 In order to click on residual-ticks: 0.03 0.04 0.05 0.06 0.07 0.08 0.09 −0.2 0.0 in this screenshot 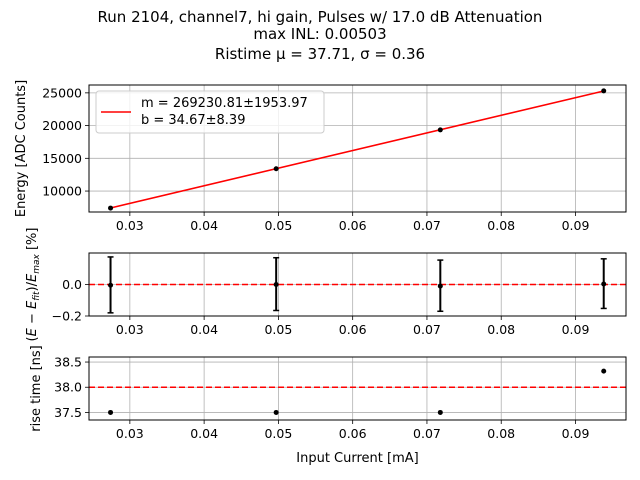, I will do `click(321, 307)`.